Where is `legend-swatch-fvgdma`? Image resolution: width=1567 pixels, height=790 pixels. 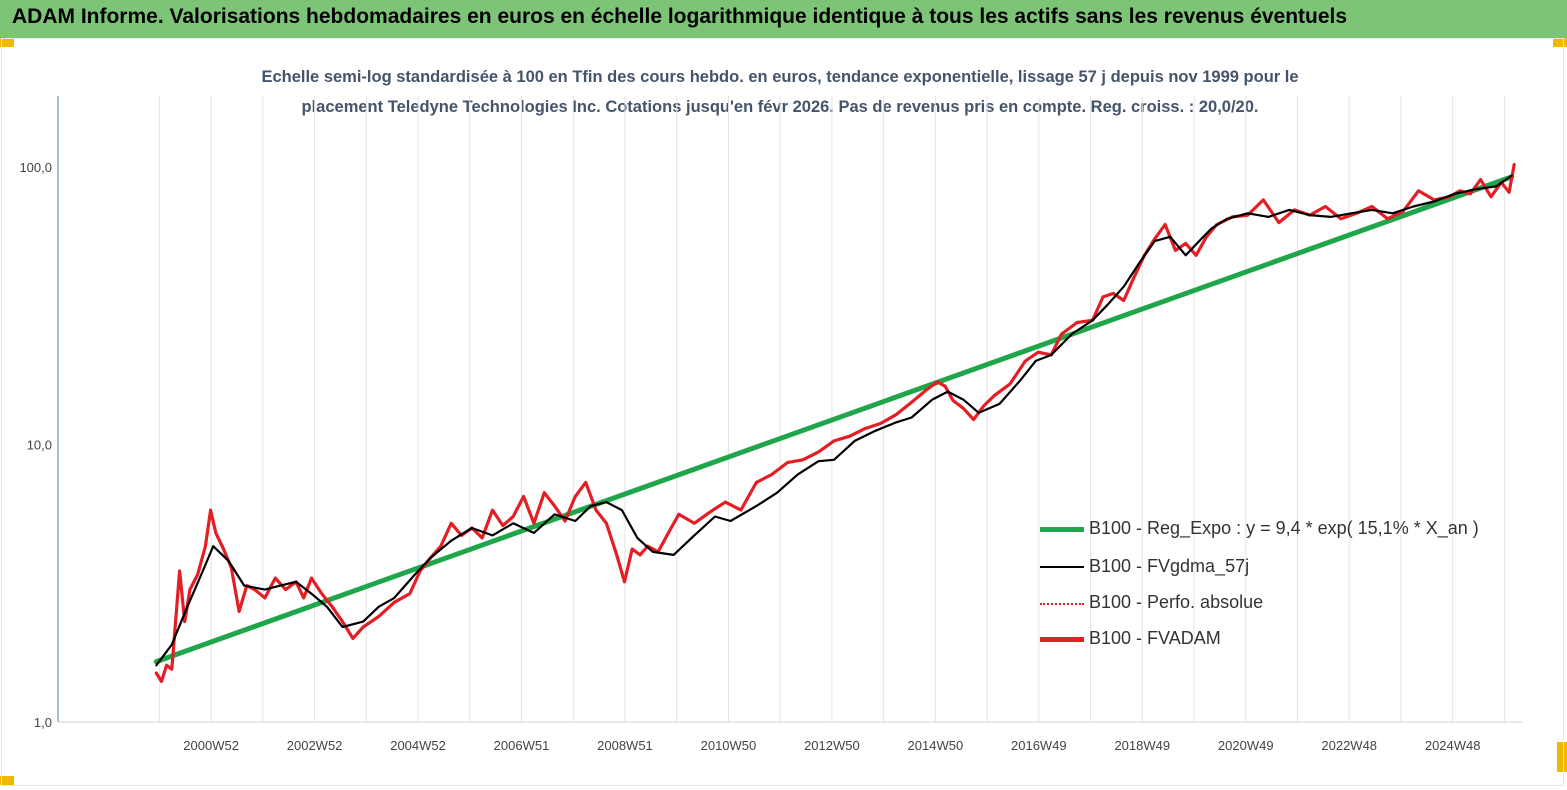
legend-swatch-fvgdma is located at coordinates (1062, 567).